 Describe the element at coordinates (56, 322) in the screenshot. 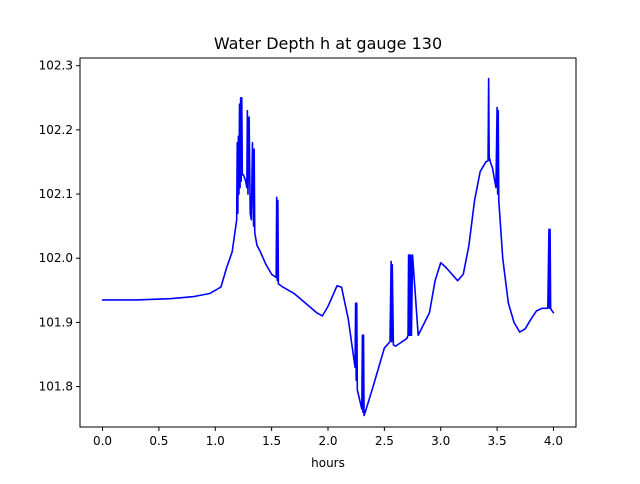

I see `y-tick-label: 101.9` at that location.